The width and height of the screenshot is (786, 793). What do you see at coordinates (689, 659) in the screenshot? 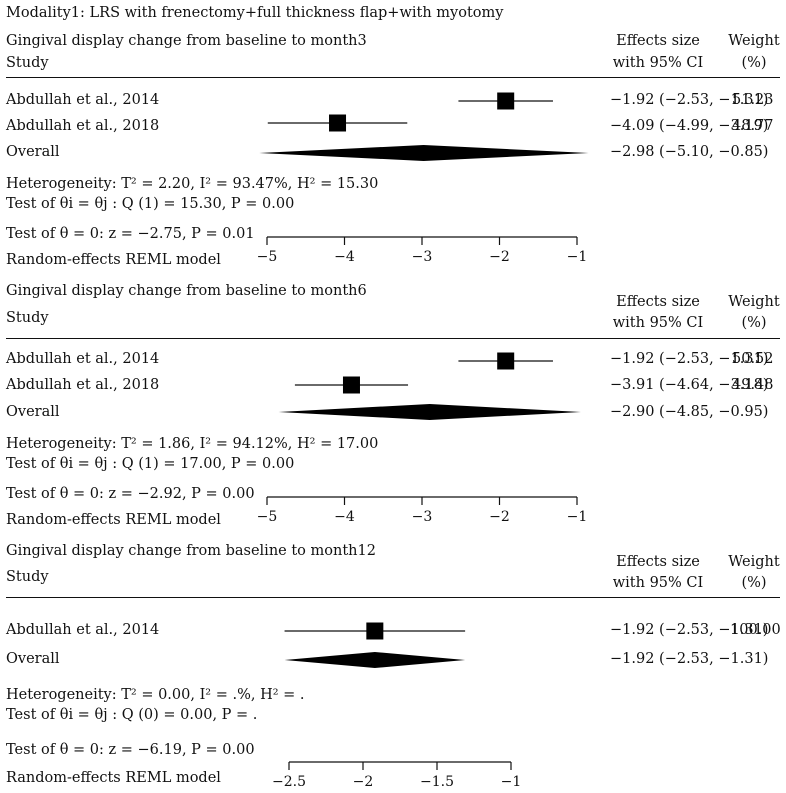
I see `panel-3-overall-ci: −1.92 (−2.53, −1.31)` at bounding box center [689, 659].